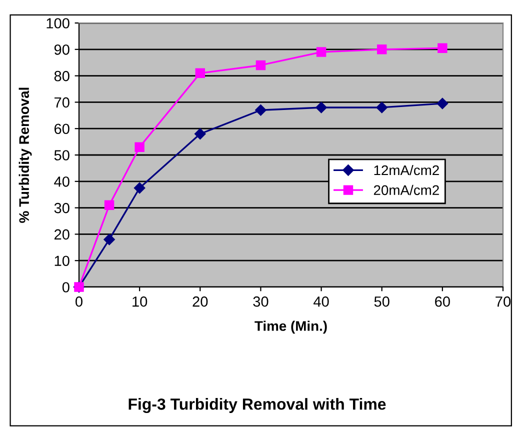 The height and width of the screenshot is (428, 514). Describe the element at coordinates (290, 327) in the screenshot. I see `x-axis-title: Time (Min.)` at that location.